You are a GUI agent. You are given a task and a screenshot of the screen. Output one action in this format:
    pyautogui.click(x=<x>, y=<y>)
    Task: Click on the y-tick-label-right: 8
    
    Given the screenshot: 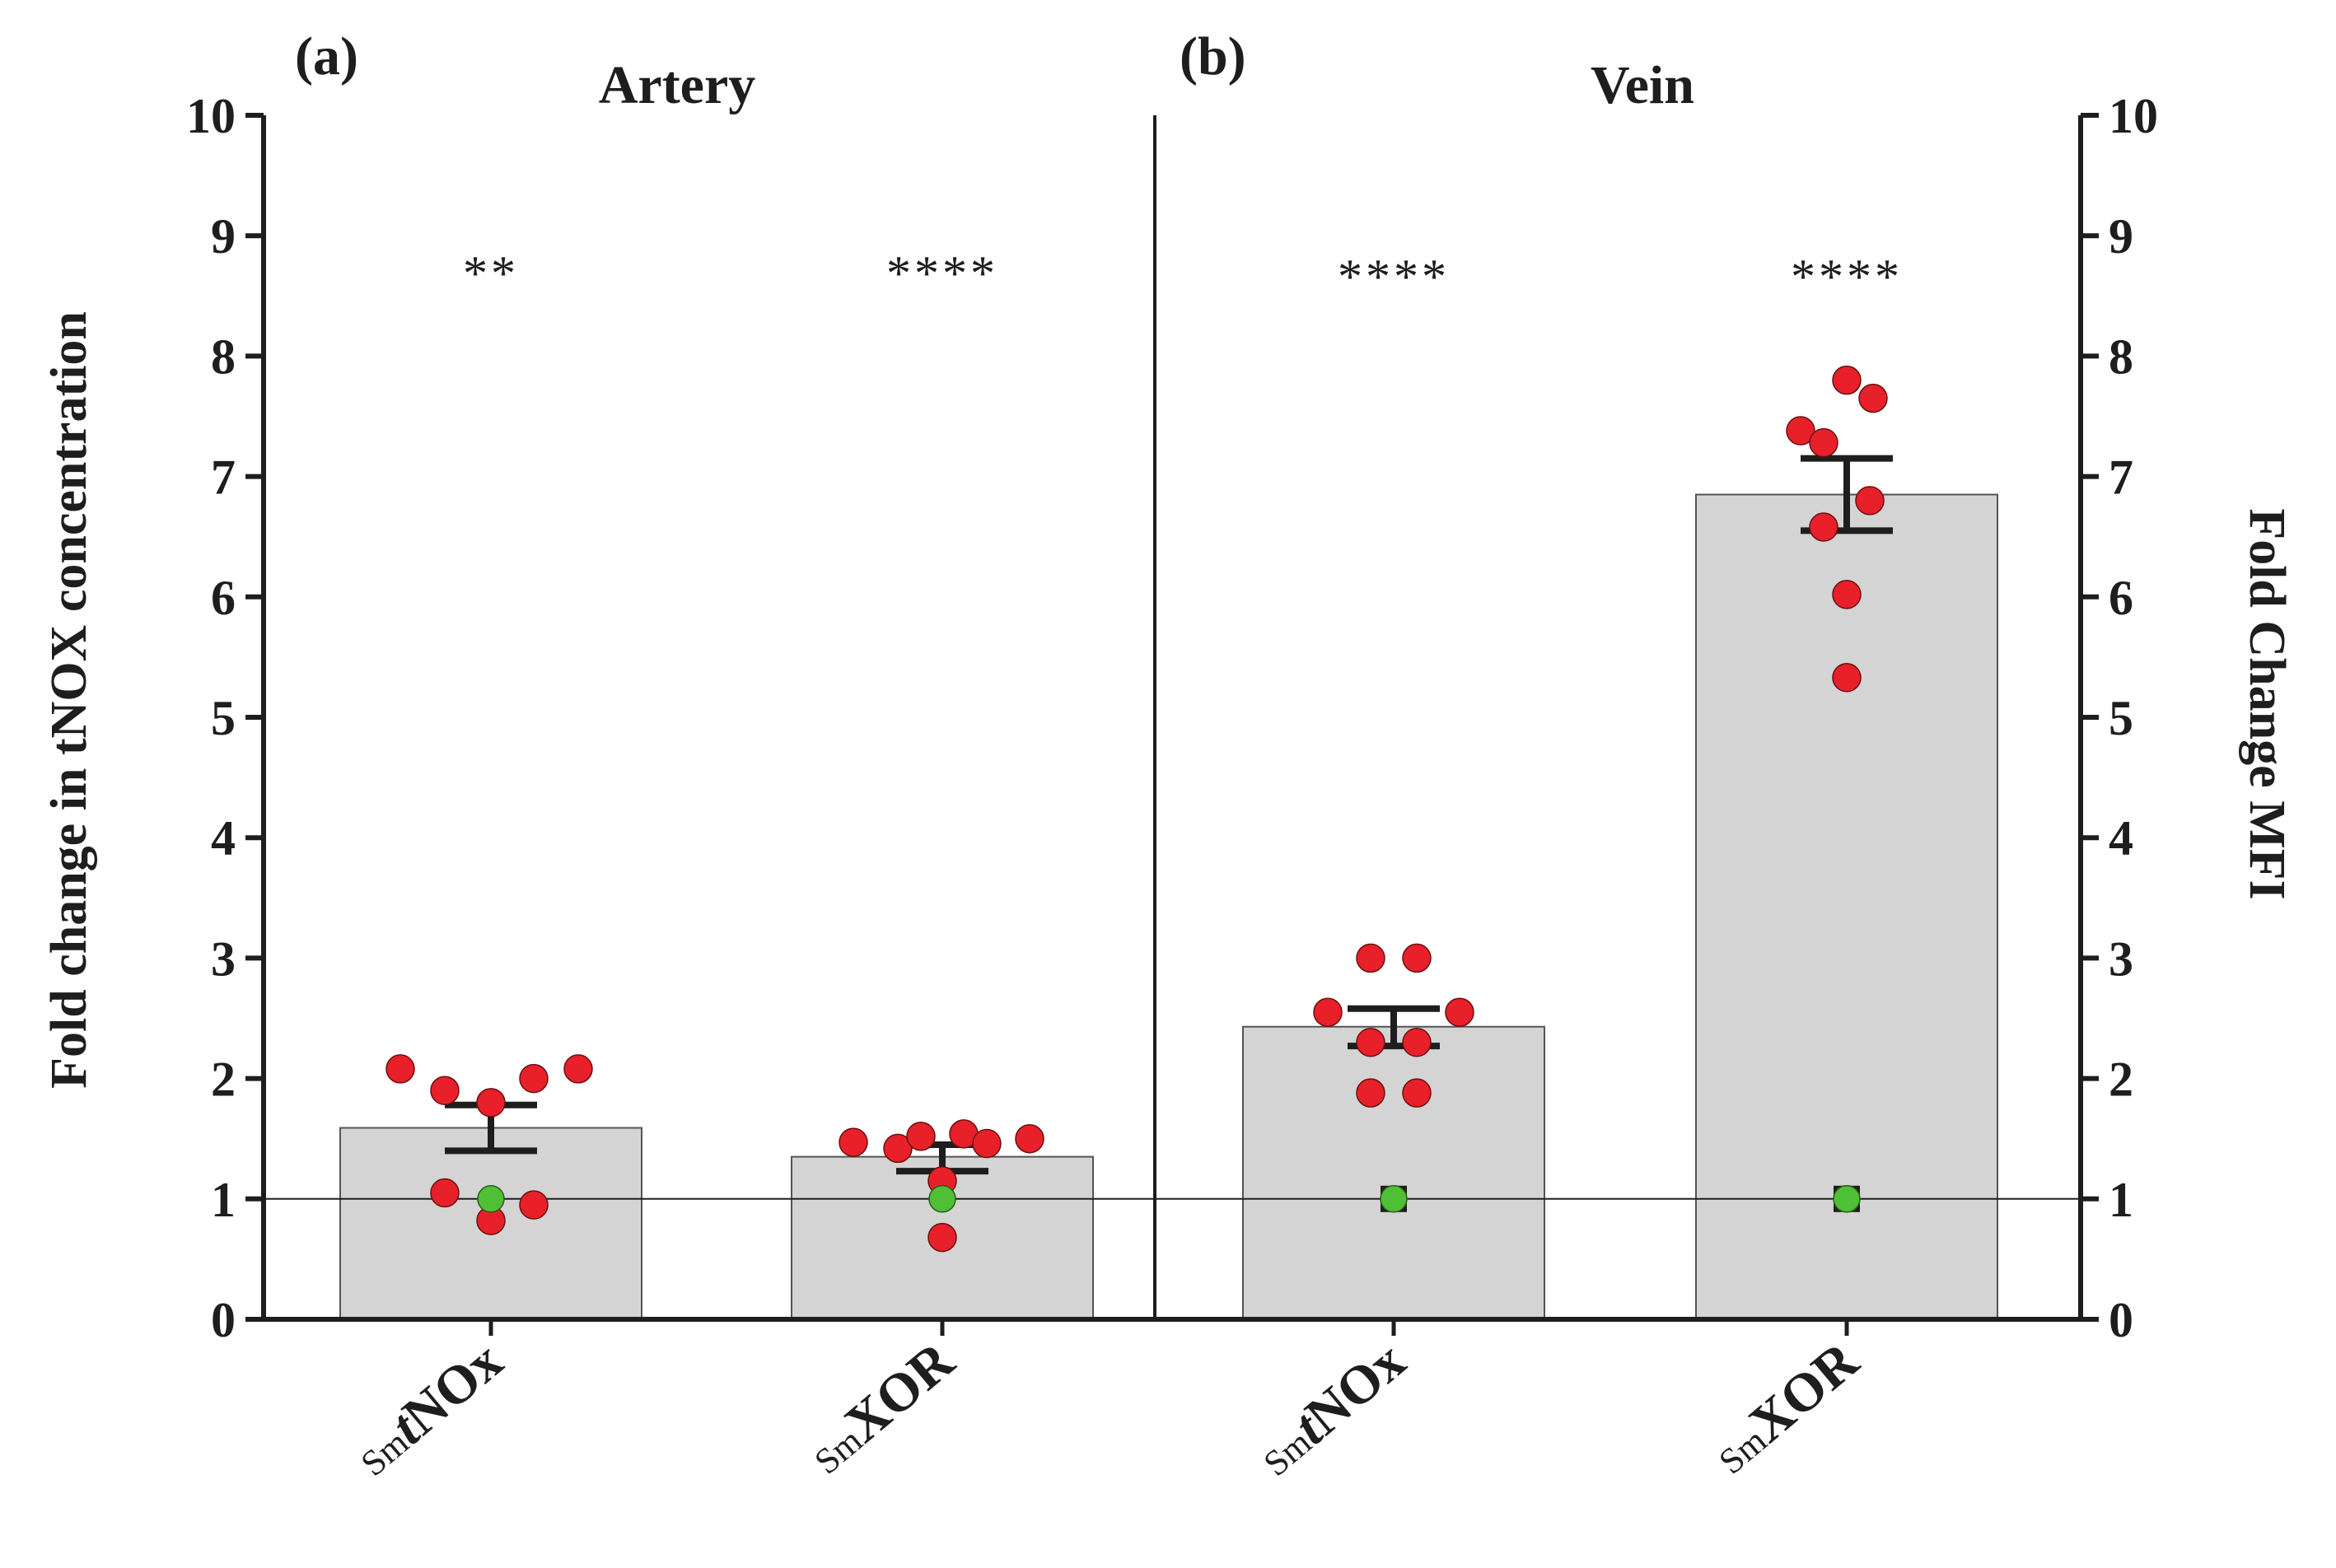 What is the action you would take?
    pyautogui.click(x=2121, y=356)
    